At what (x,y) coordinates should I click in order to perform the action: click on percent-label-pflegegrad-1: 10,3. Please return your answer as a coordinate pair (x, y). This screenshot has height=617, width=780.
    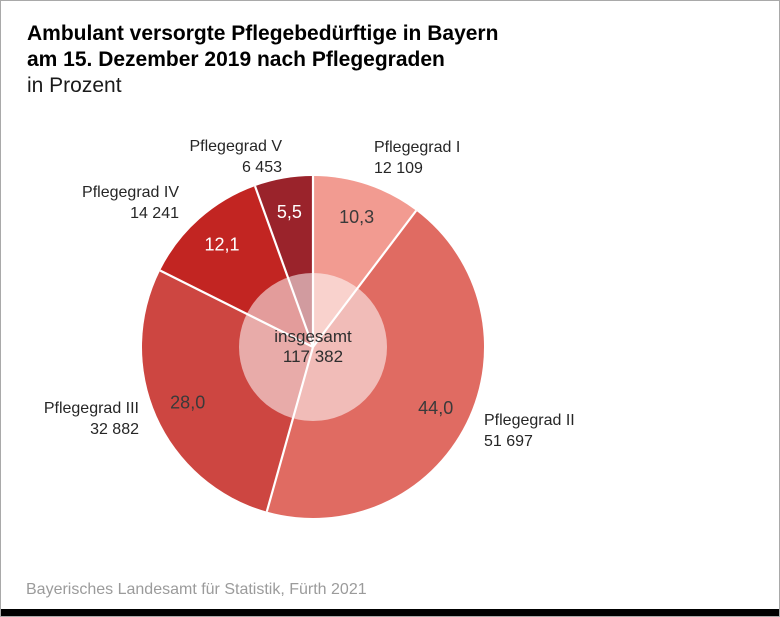
    Looking at the image, I should click on (356, 217).